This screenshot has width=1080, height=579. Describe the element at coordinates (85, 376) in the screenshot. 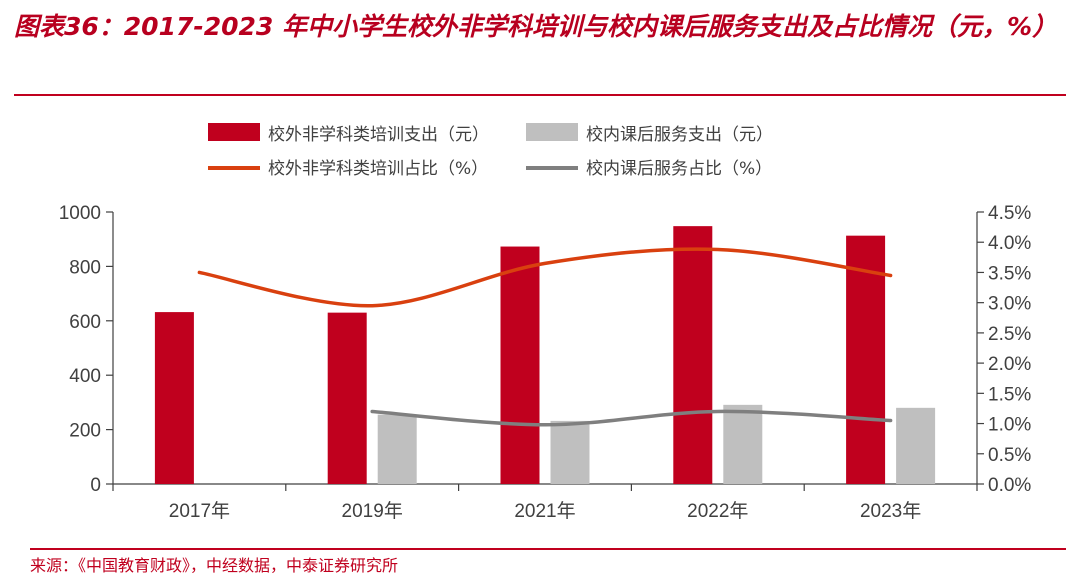

I see `left-tick-label: 400` at that location.